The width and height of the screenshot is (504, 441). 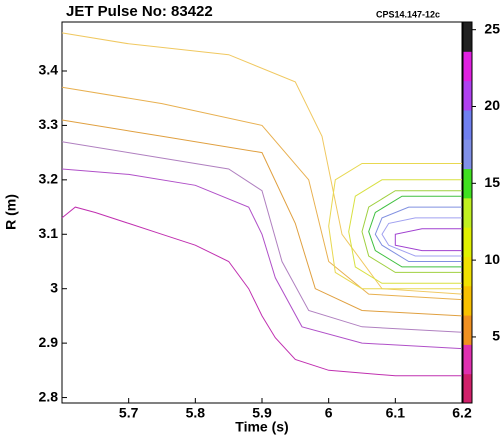 What do you see at coordinates (329, 413) in the screenshot?
I see `x-tick-label: 6` at bounding box center [329, 413].